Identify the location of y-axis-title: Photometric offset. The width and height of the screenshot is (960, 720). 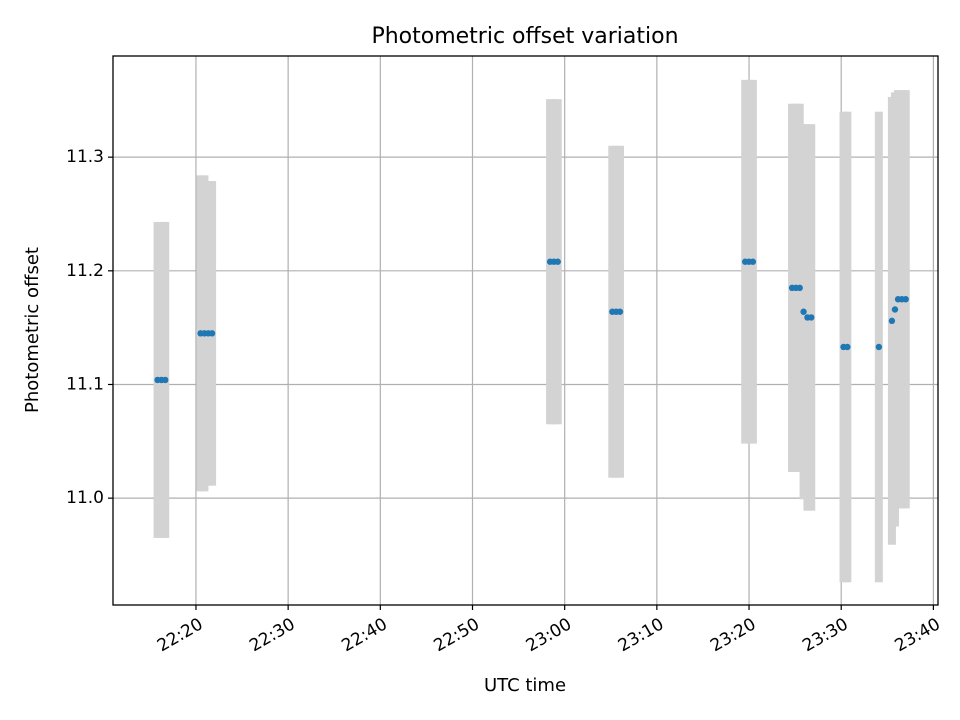
(32, 330).